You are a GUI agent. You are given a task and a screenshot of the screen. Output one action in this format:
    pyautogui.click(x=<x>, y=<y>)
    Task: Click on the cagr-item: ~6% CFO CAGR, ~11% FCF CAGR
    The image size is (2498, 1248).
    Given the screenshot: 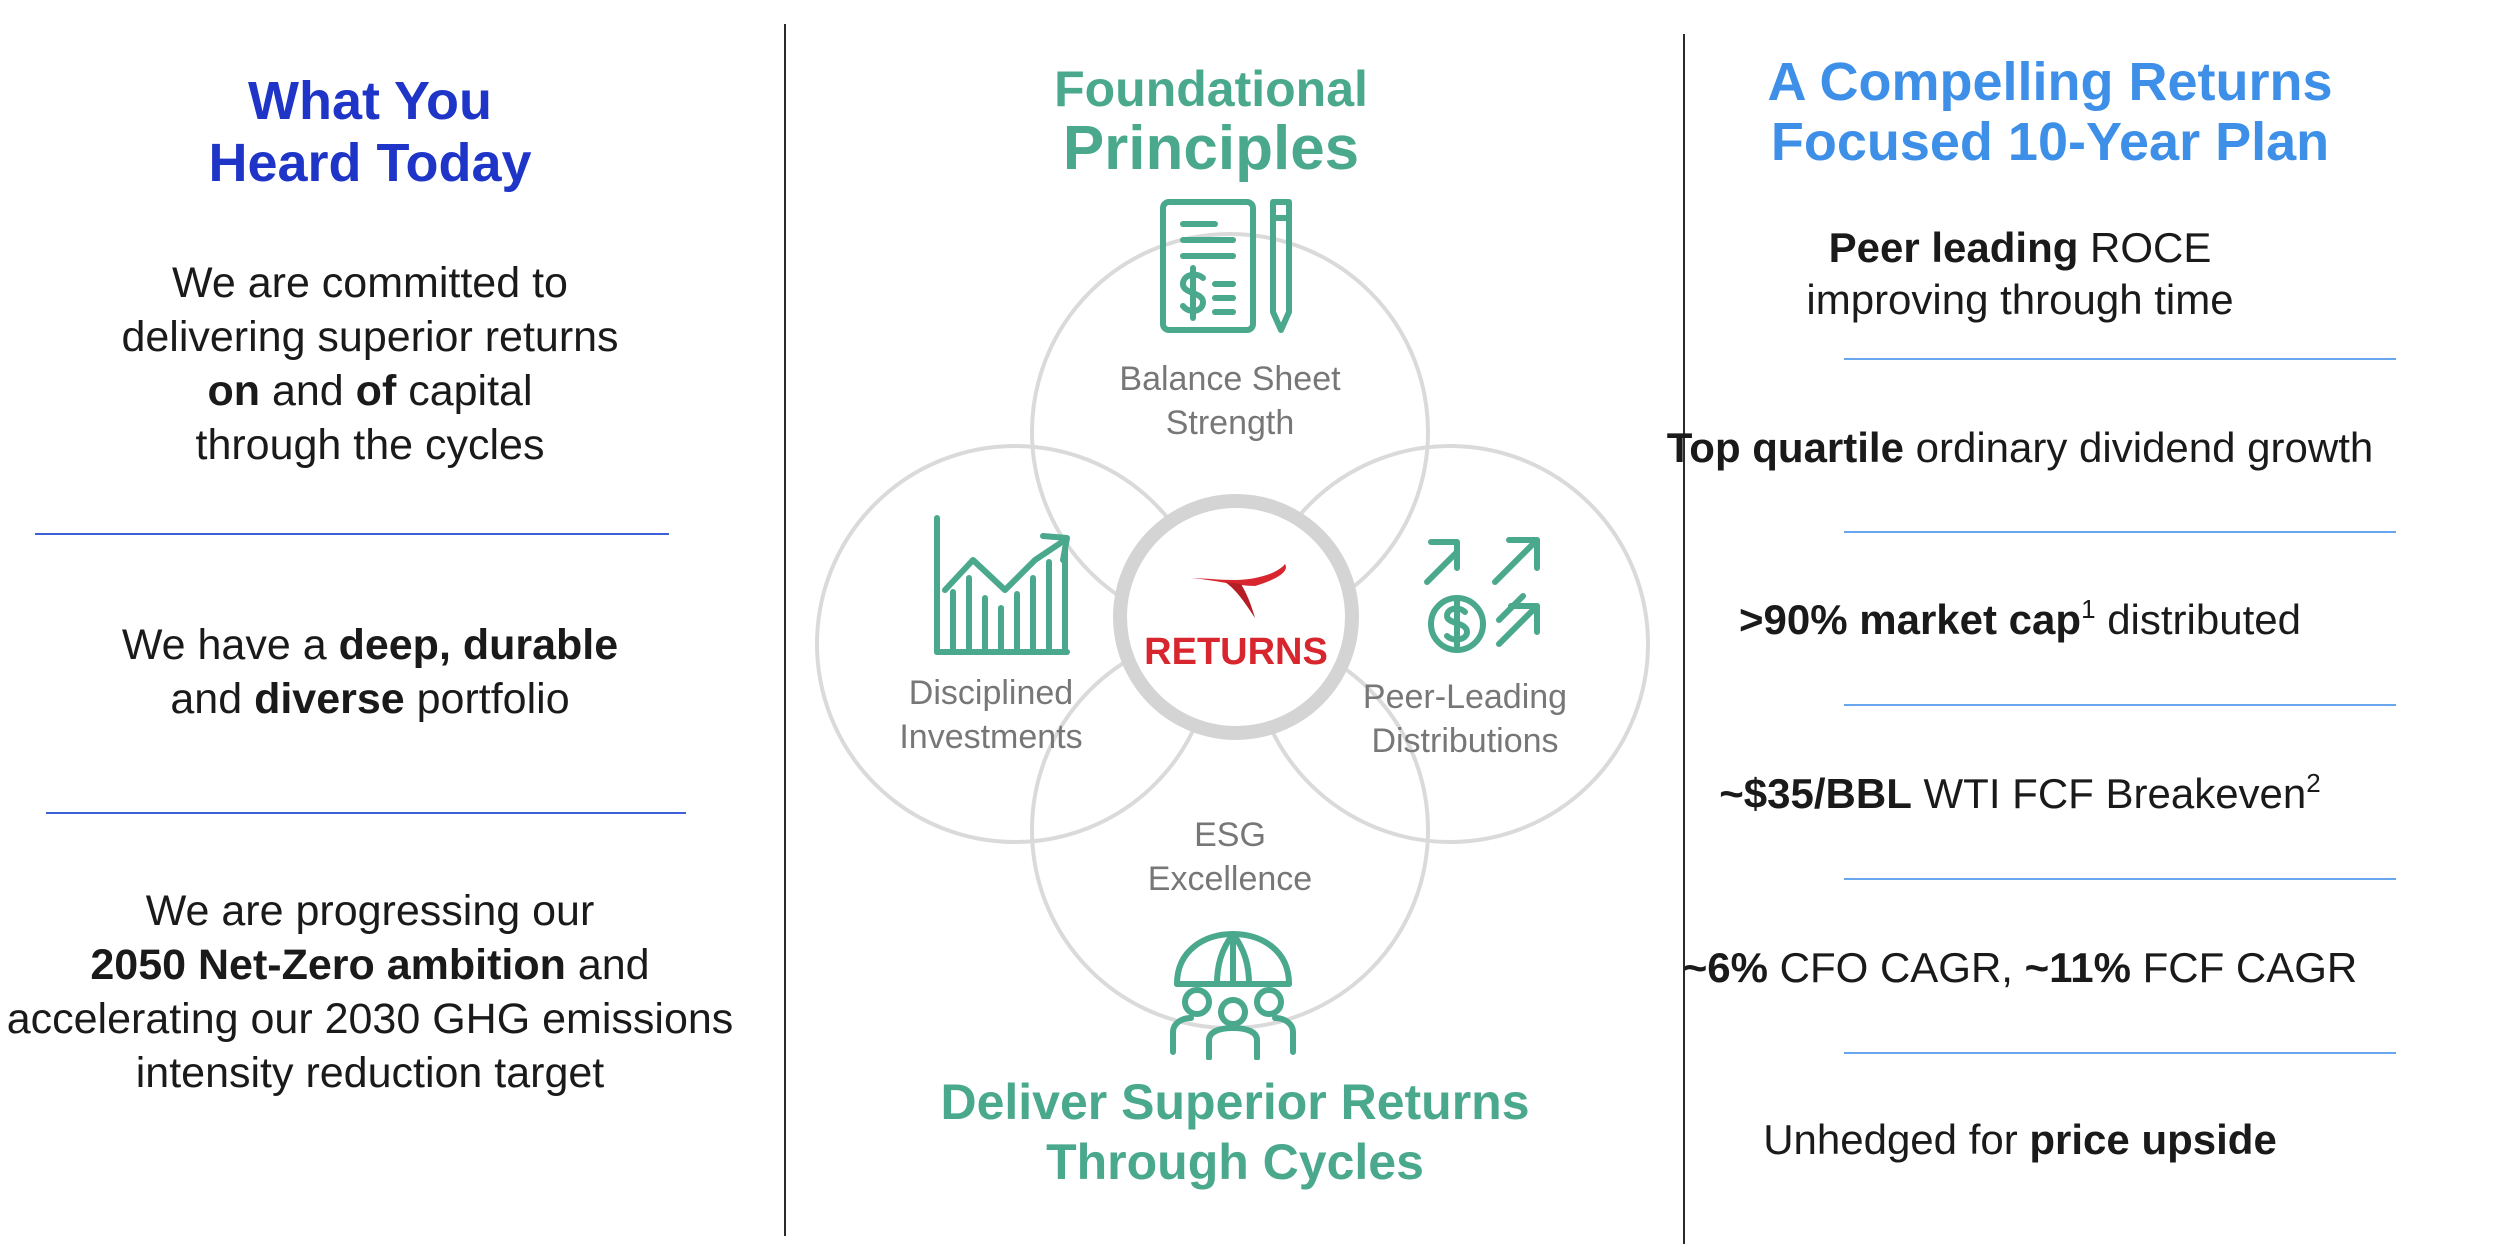 What is the action you would take?
    pyautogui.click(x=2020, y=967)
    